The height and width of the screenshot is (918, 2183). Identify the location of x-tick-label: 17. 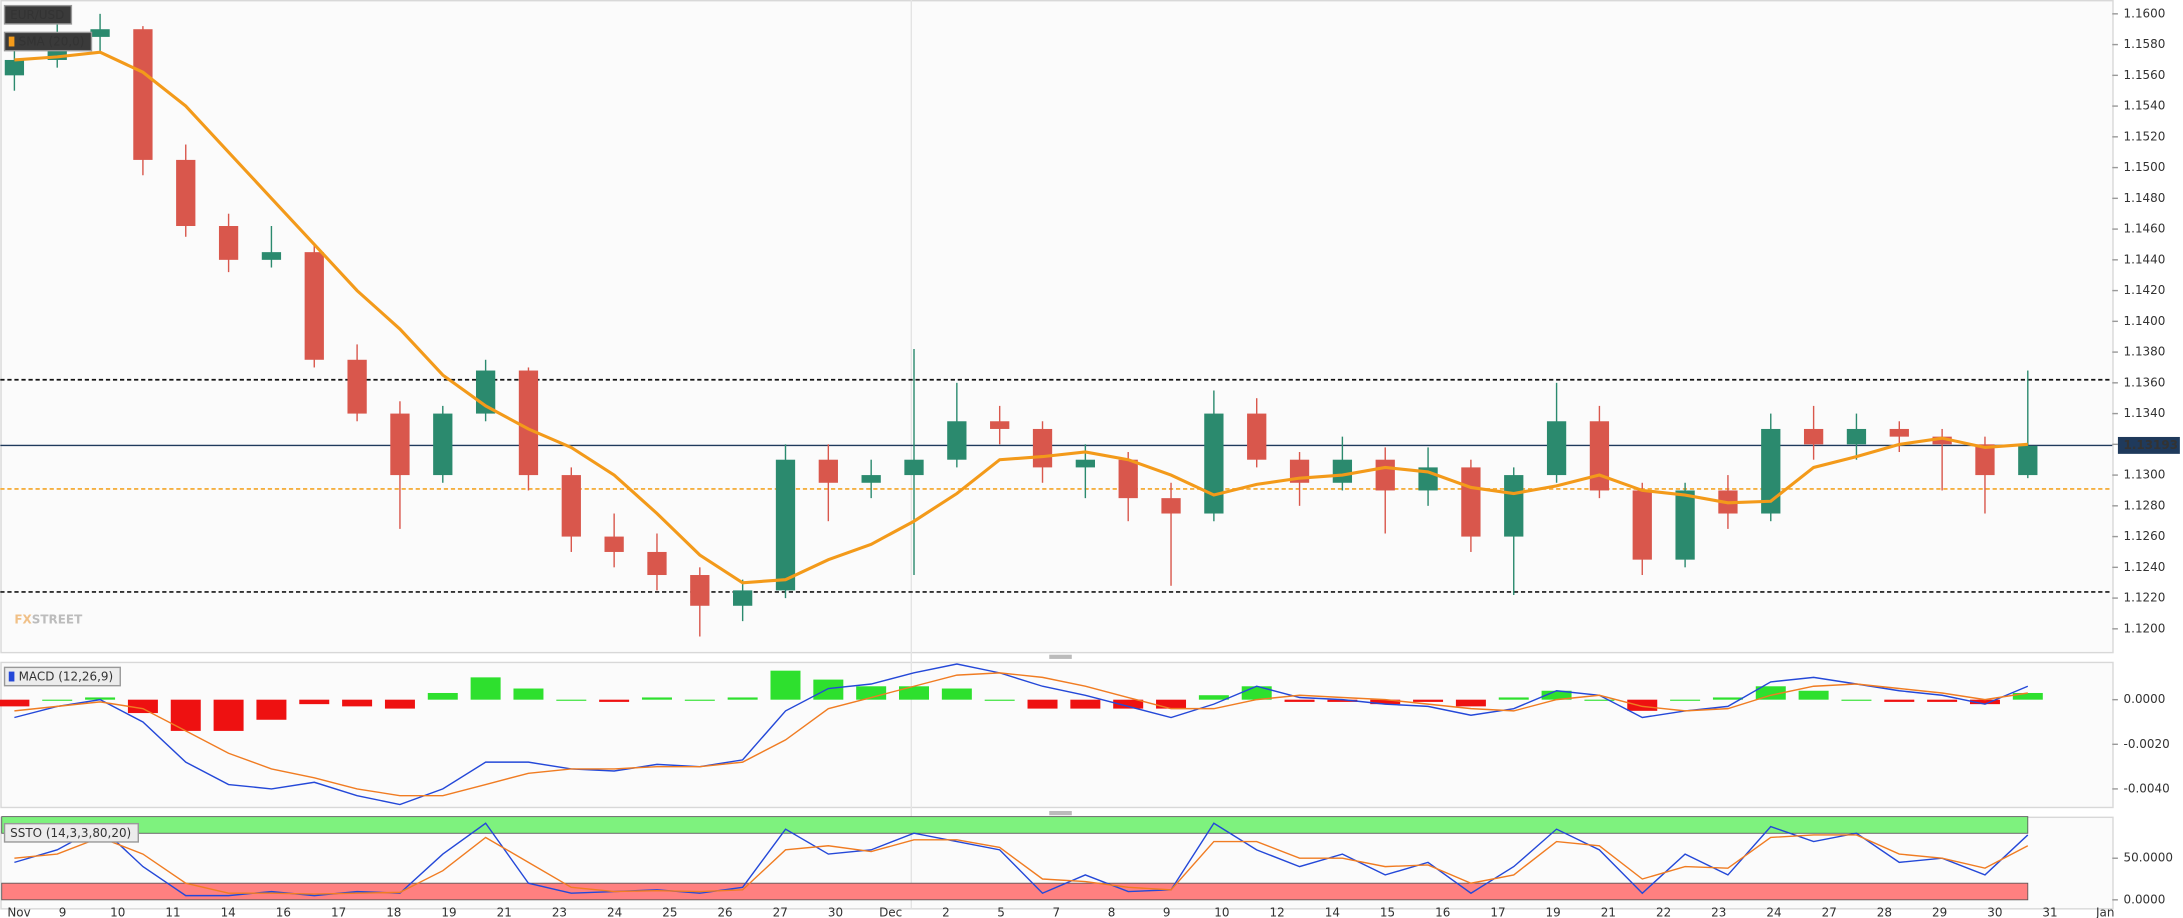
(338, 912).